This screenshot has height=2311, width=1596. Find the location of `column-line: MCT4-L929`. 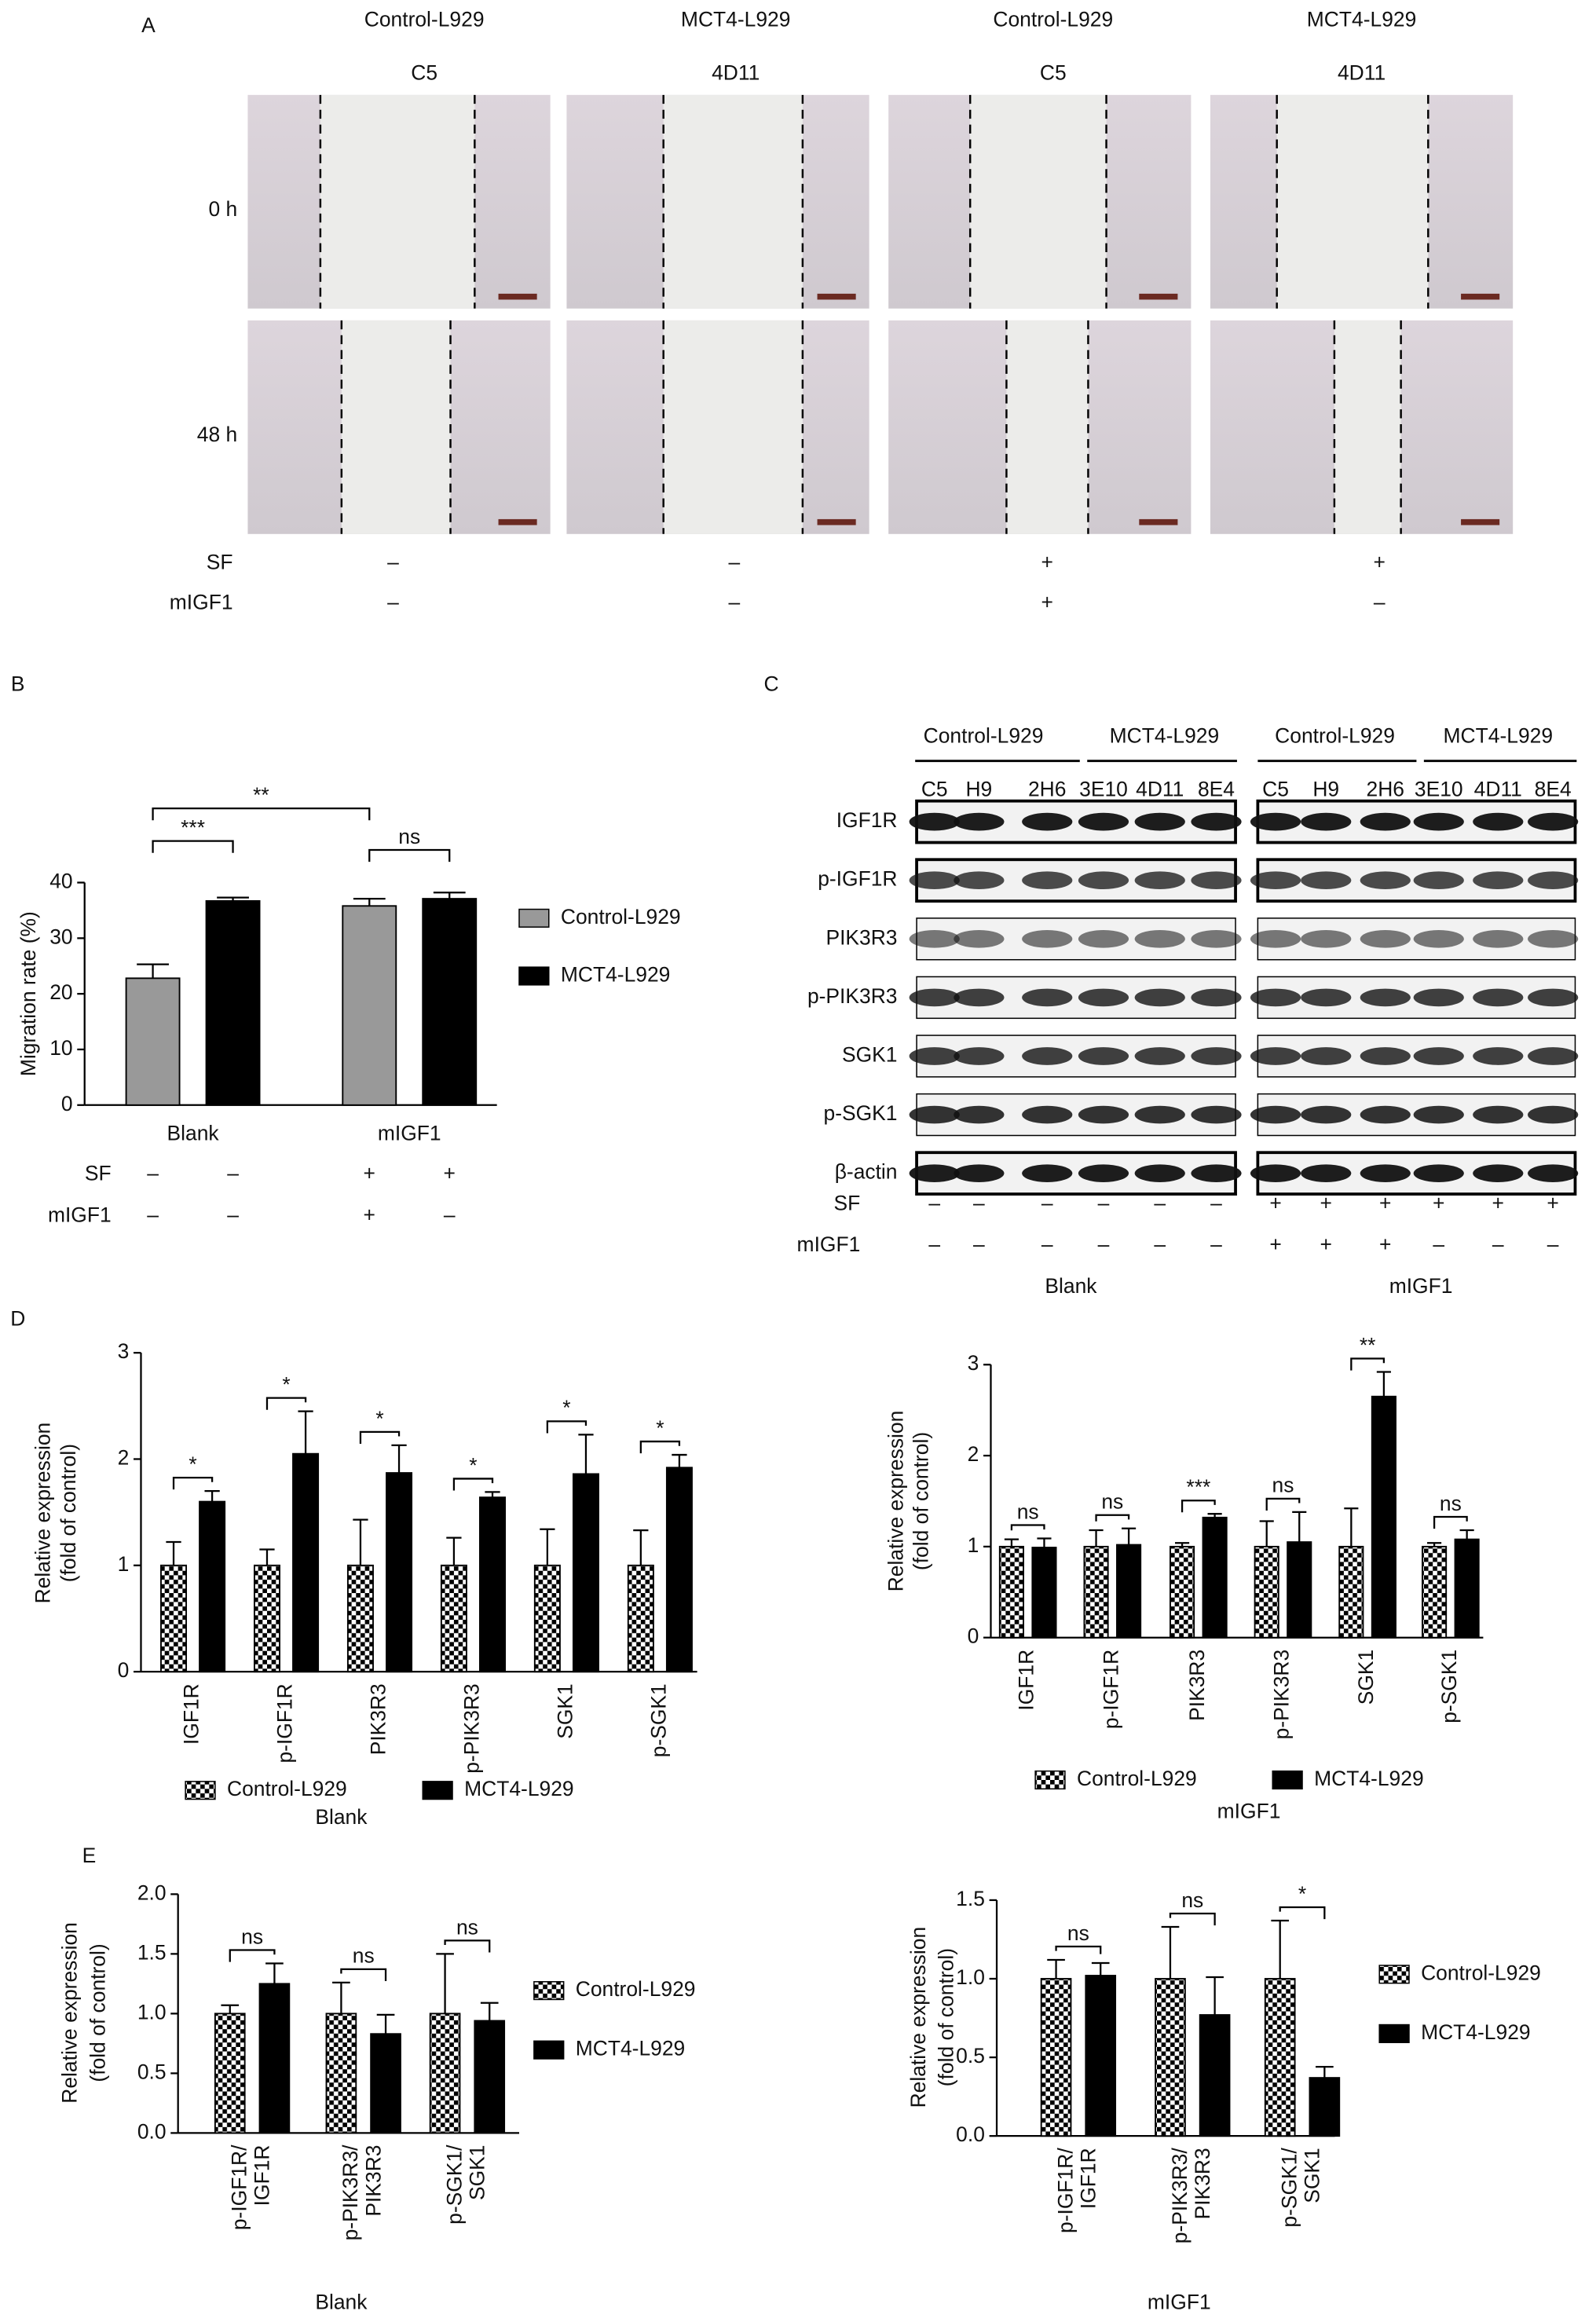

column-line: MCT4-L929 is located at coordinates (736, 19).